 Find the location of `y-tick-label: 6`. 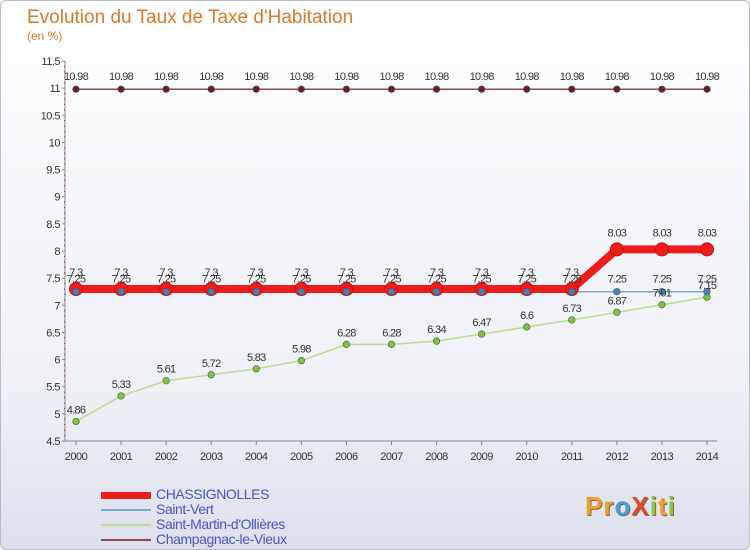

y-tick-label: 6 is located at coordinates (57, 361).